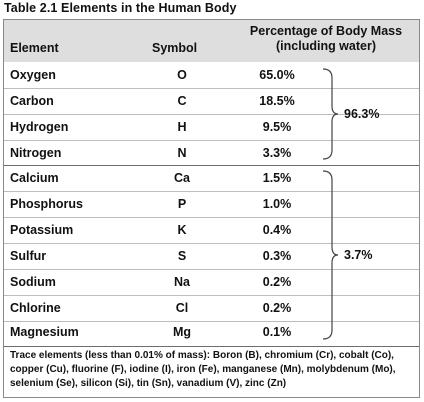 This screenshot has width=424, height=402. Describe the element at coordinates (277, 101) in the screenshot. I see `element-percent: 18.5%` at that location.